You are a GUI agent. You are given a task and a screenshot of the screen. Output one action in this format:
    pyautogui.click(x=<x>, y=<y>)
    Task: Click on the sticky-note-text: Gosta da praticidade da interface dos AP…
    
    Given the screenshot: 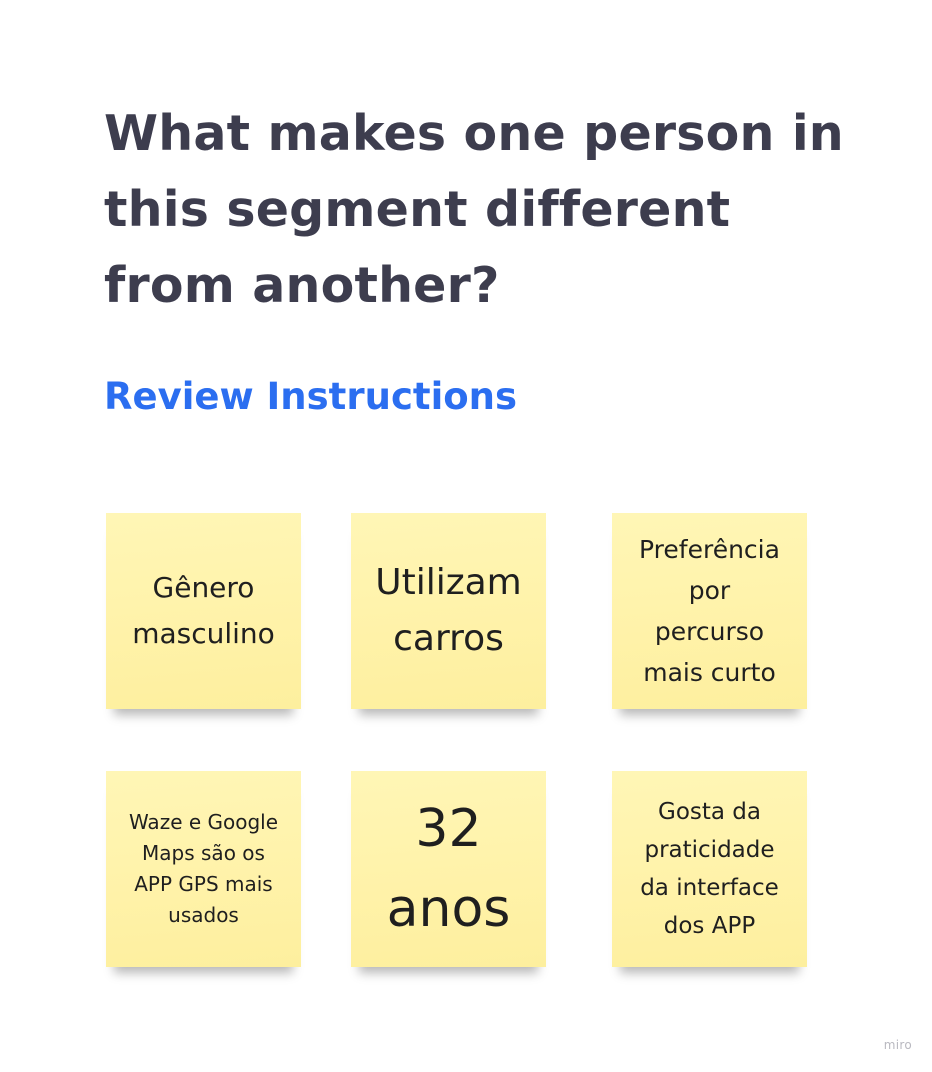 What is the action you would take?
    pyautogui.click(x=709, y=869)
    